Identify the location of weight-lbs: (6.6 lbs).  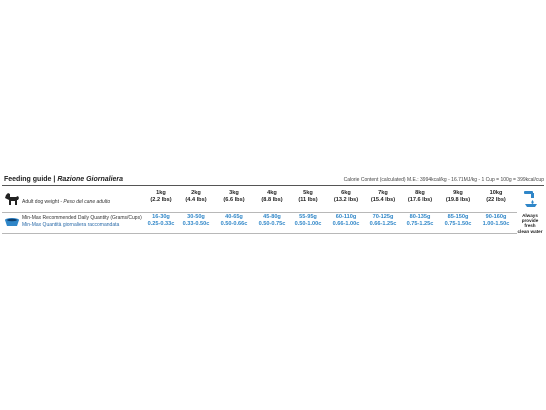
(234, 200).